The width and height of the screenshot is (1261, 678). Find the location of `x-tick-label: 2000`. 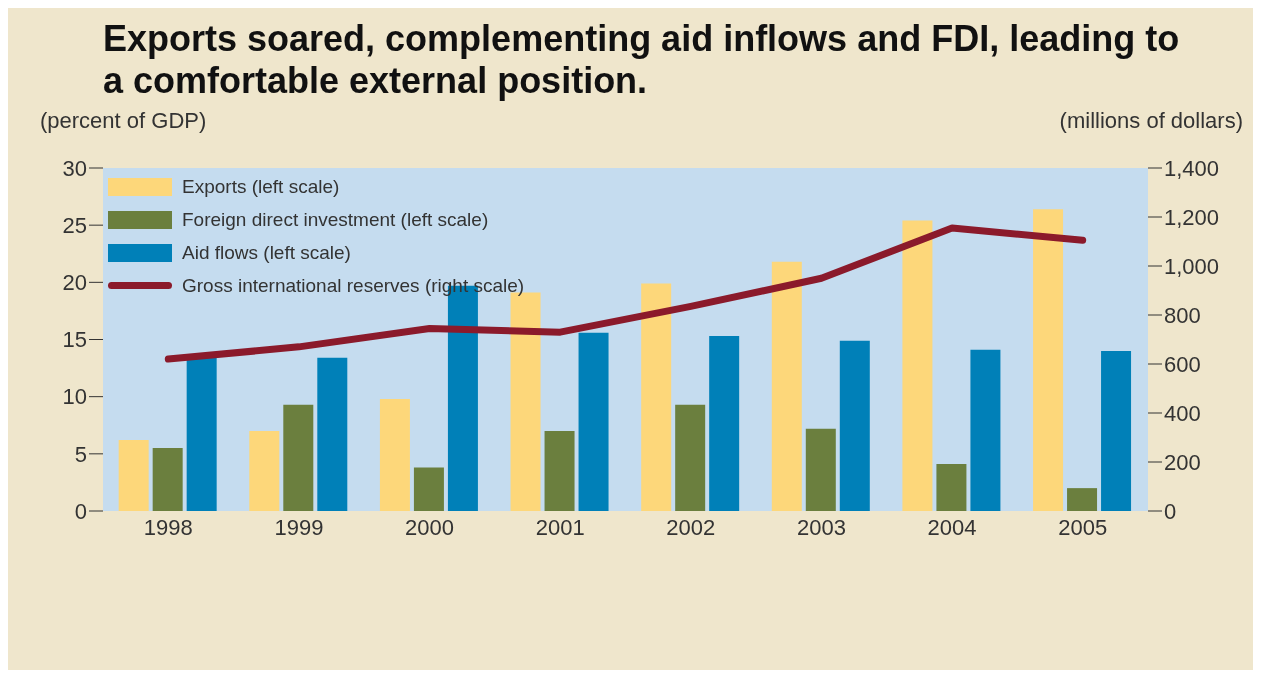

x-tick-label: 2000 is located at coordinates (430, 527).